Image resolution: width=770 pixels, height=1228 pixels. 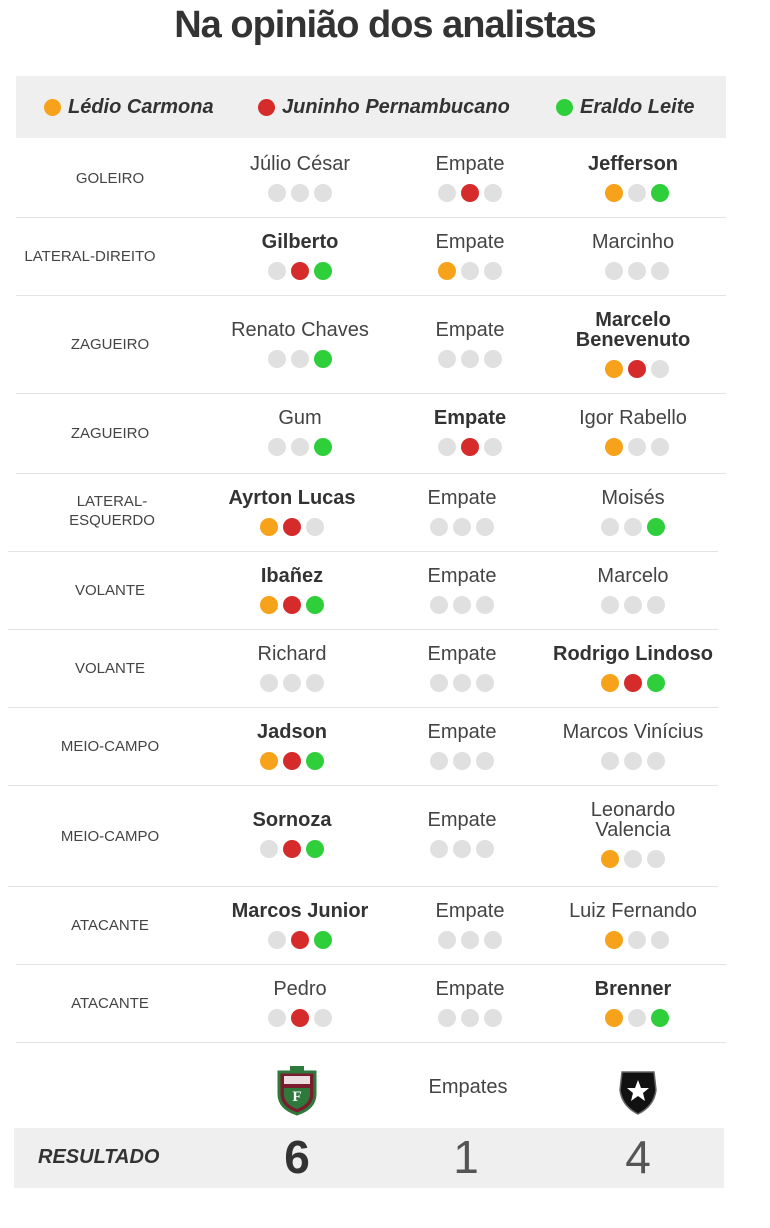 I want to click on table-row: VOLANTE Richard Empate Rodrigo Lindoso, so click(x=385, y=669).